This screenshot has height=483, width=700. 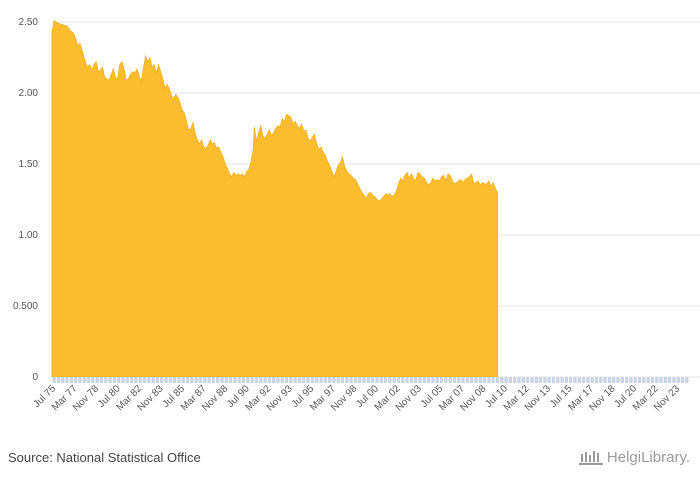 What do you see at coordinates (25, 200) in the screenshot?
I see `y-axis: 0 0.500 1.00 1.50 2.00 2.50` at bounding box center [25, 200].